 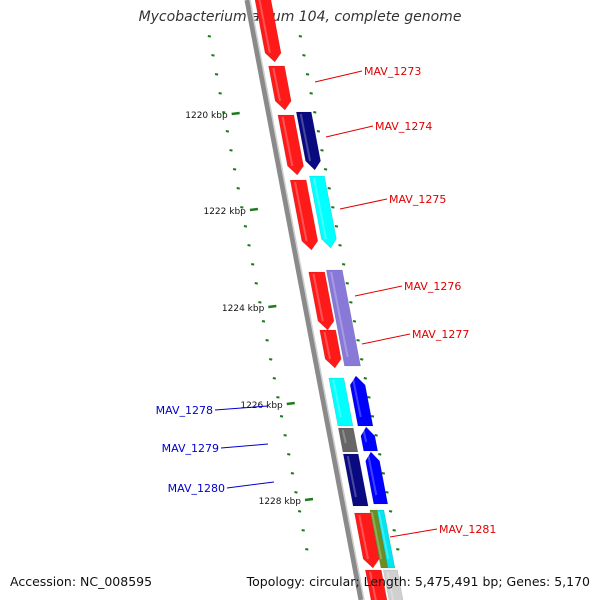 What do you see at coordinates (348, 440) in the screenshot?
I see `gene-block-MAV_1279-gray` at bounding box center [348, 440].